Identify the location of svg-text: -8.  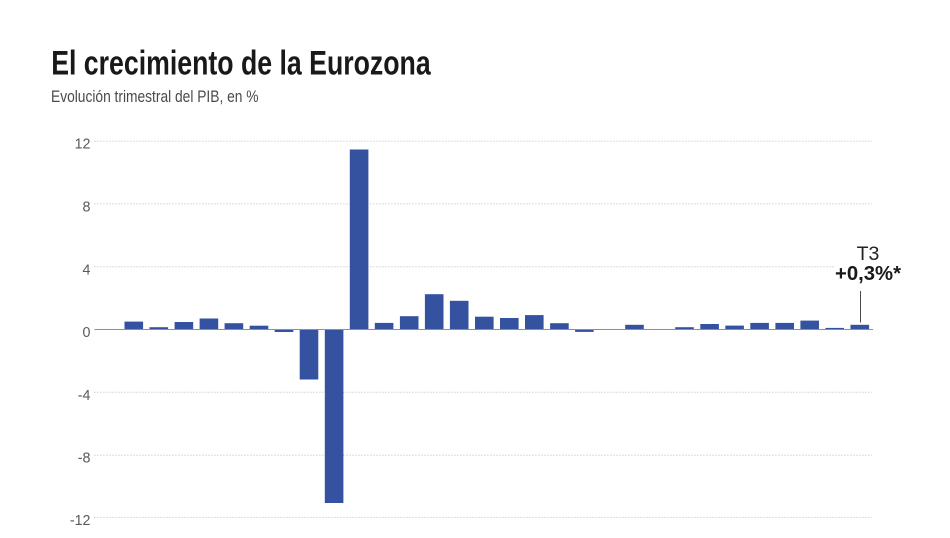
(84, 459).